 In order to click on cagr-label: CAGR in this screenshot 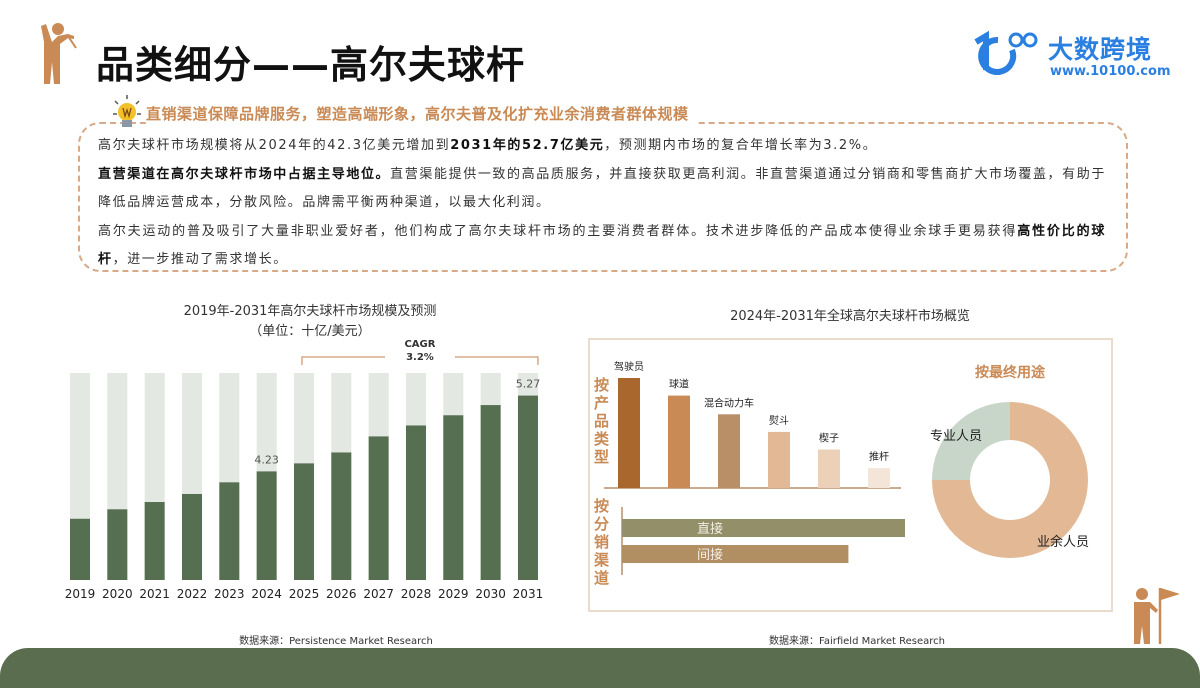, I will do `click(419, 344)`.